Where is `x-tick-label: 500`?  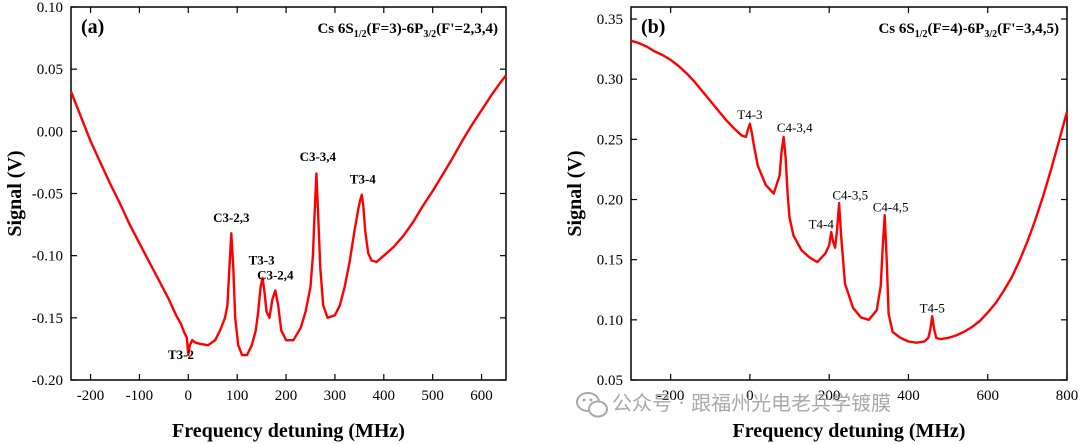
x-tick-label: 500 is located at coordinates (432, 396).